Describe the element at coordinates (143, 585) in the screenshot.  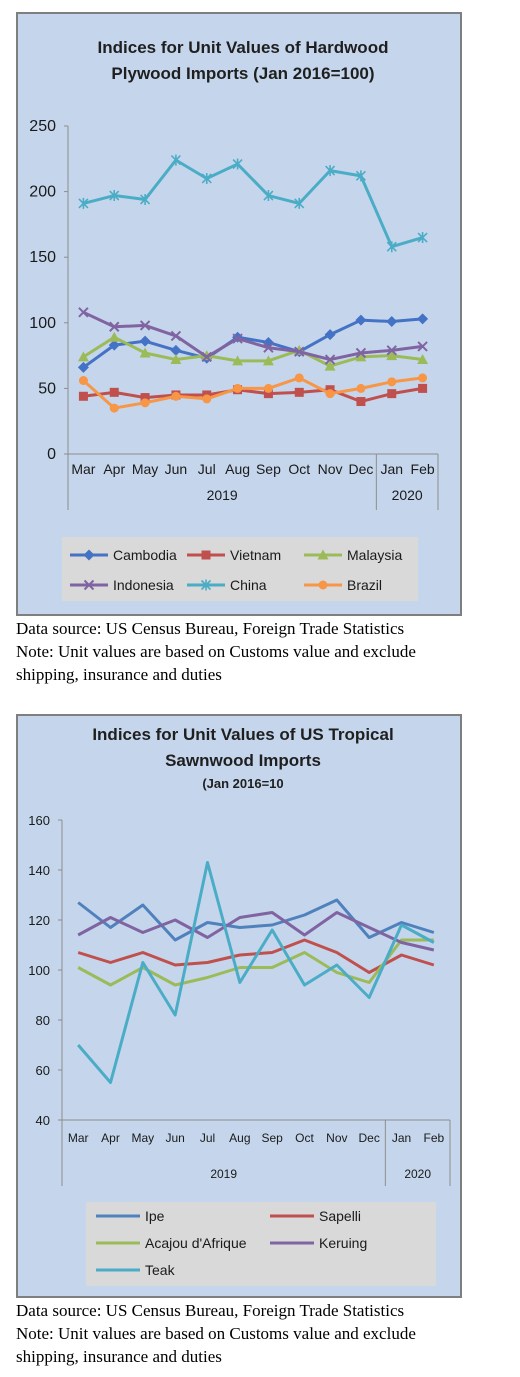
I see `legend-label-indonesia: Indonesia` at that location.